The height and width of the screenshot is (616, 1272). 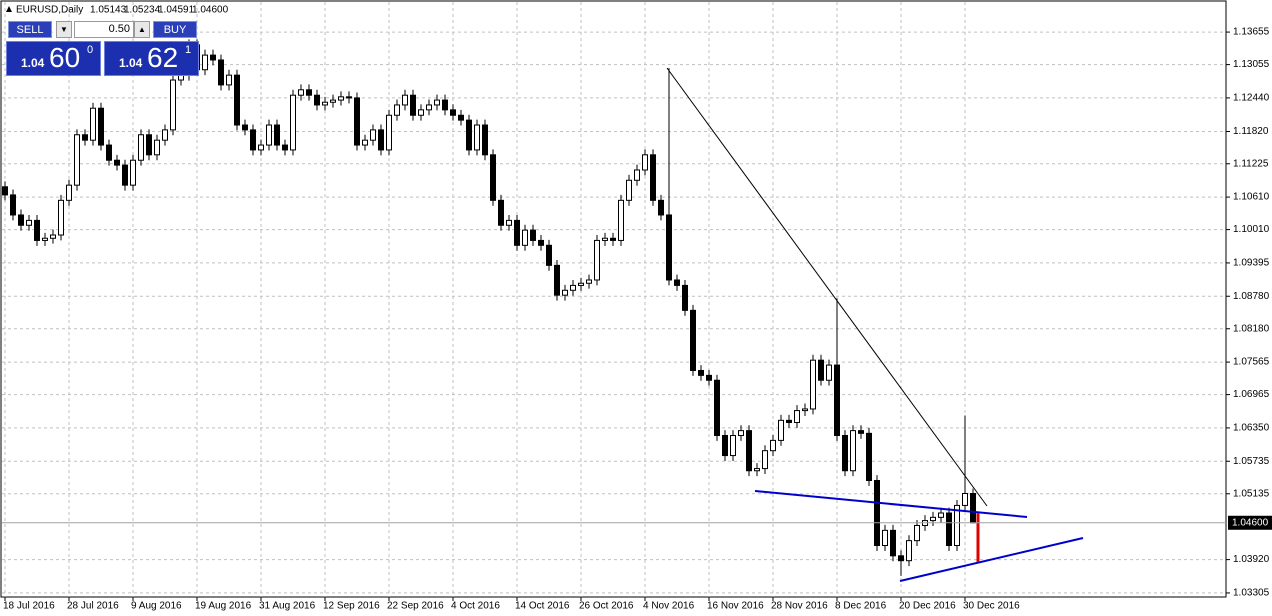 I want to click on ohlc-open: 1.05143, so click(x=108, y=10).